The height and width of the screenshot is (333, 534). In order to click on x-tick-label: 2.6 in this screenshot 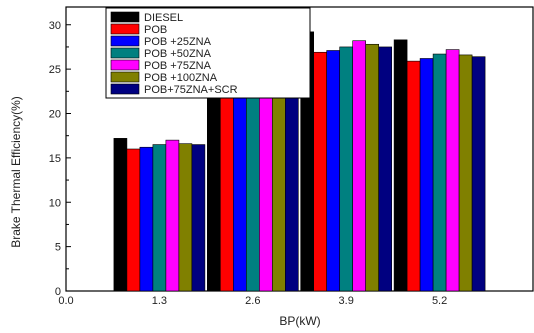, I will do `click(252, 301)`.